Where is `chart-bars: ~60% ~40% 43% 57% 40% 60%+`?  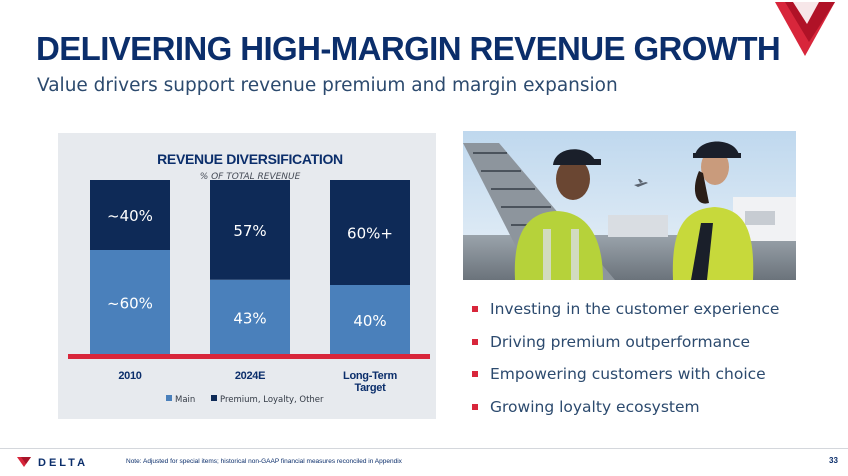
chart-bars: ~60% ~40% 43% 57% 40% 60%+ is located at coordinates (250, 267).